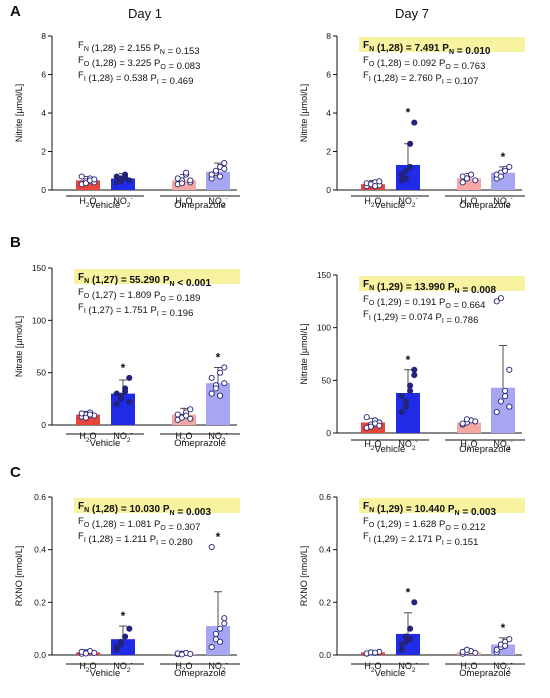 The image size is (550, 698). I want to click on stat-line: FO (1,28) = 0.092 PO = 0.763, so click(424, 63).